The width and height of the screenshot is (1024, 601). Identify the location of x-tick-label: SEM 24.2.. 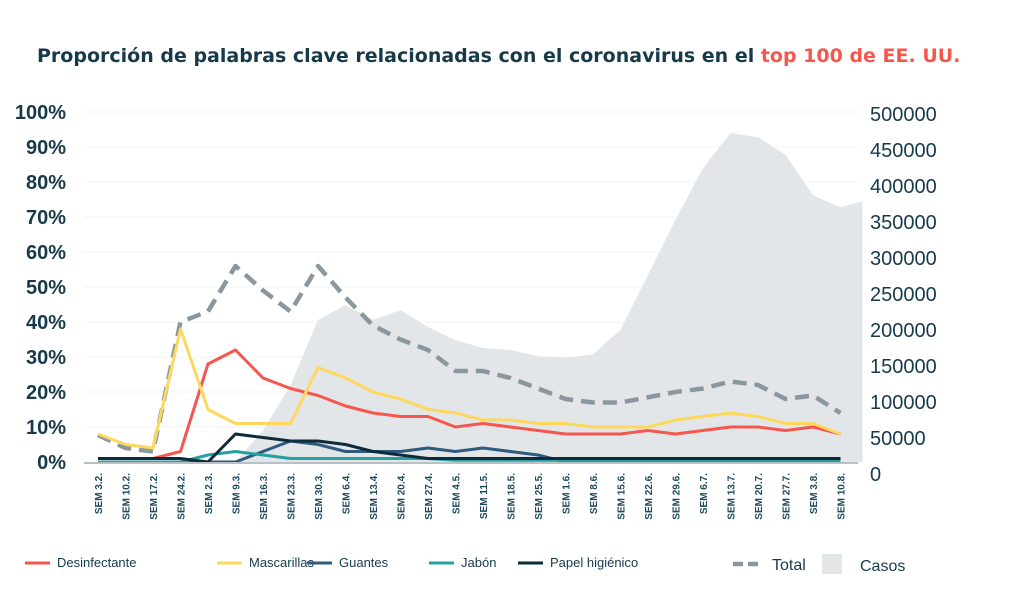
(182, 496).